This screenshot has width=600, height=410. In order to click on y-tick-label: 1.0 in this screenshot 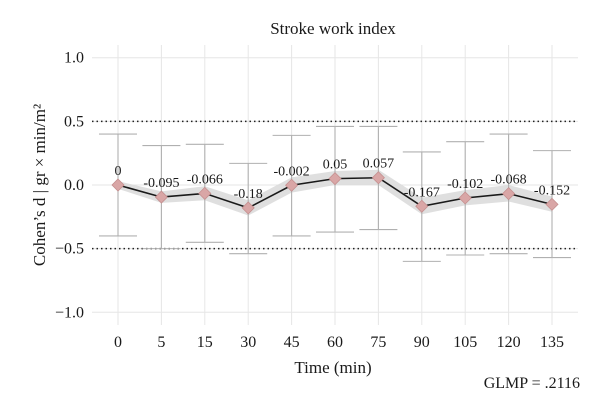, I will do `click(74, 58)`.